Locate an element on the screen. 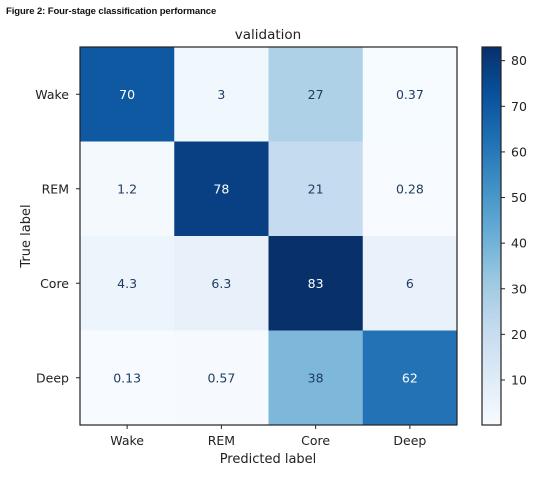  cell-value-label: 4.3 is located at coordinates (127, 283).